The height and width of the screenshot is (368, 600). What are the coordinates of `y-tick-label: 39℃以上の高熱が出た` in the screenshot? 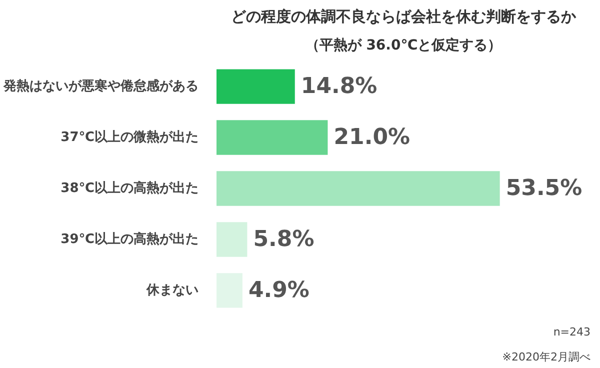 It's located at (129, 238).